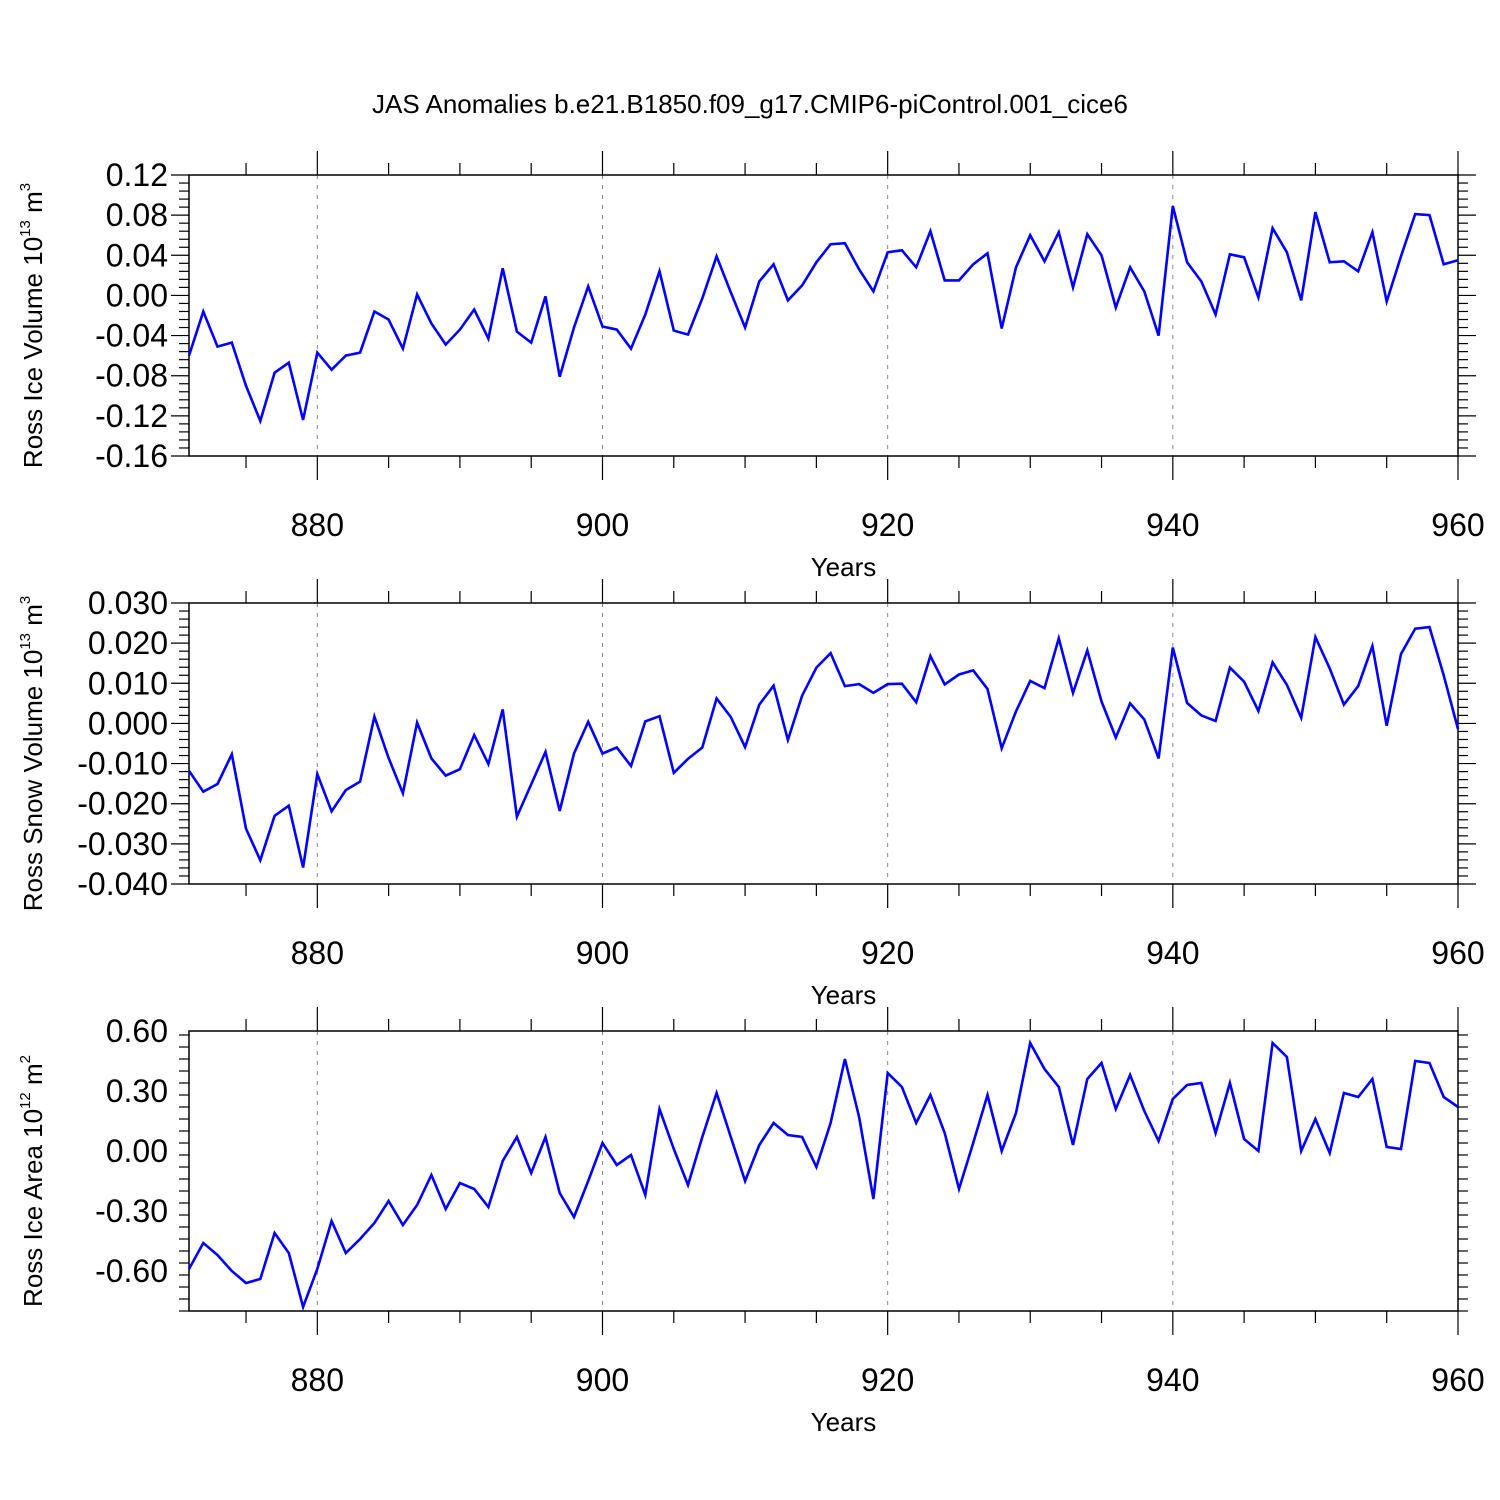  Describe the element at coordinates (131, 456) in the screenshot. I see `y-tick-label: -0.16` at that location.